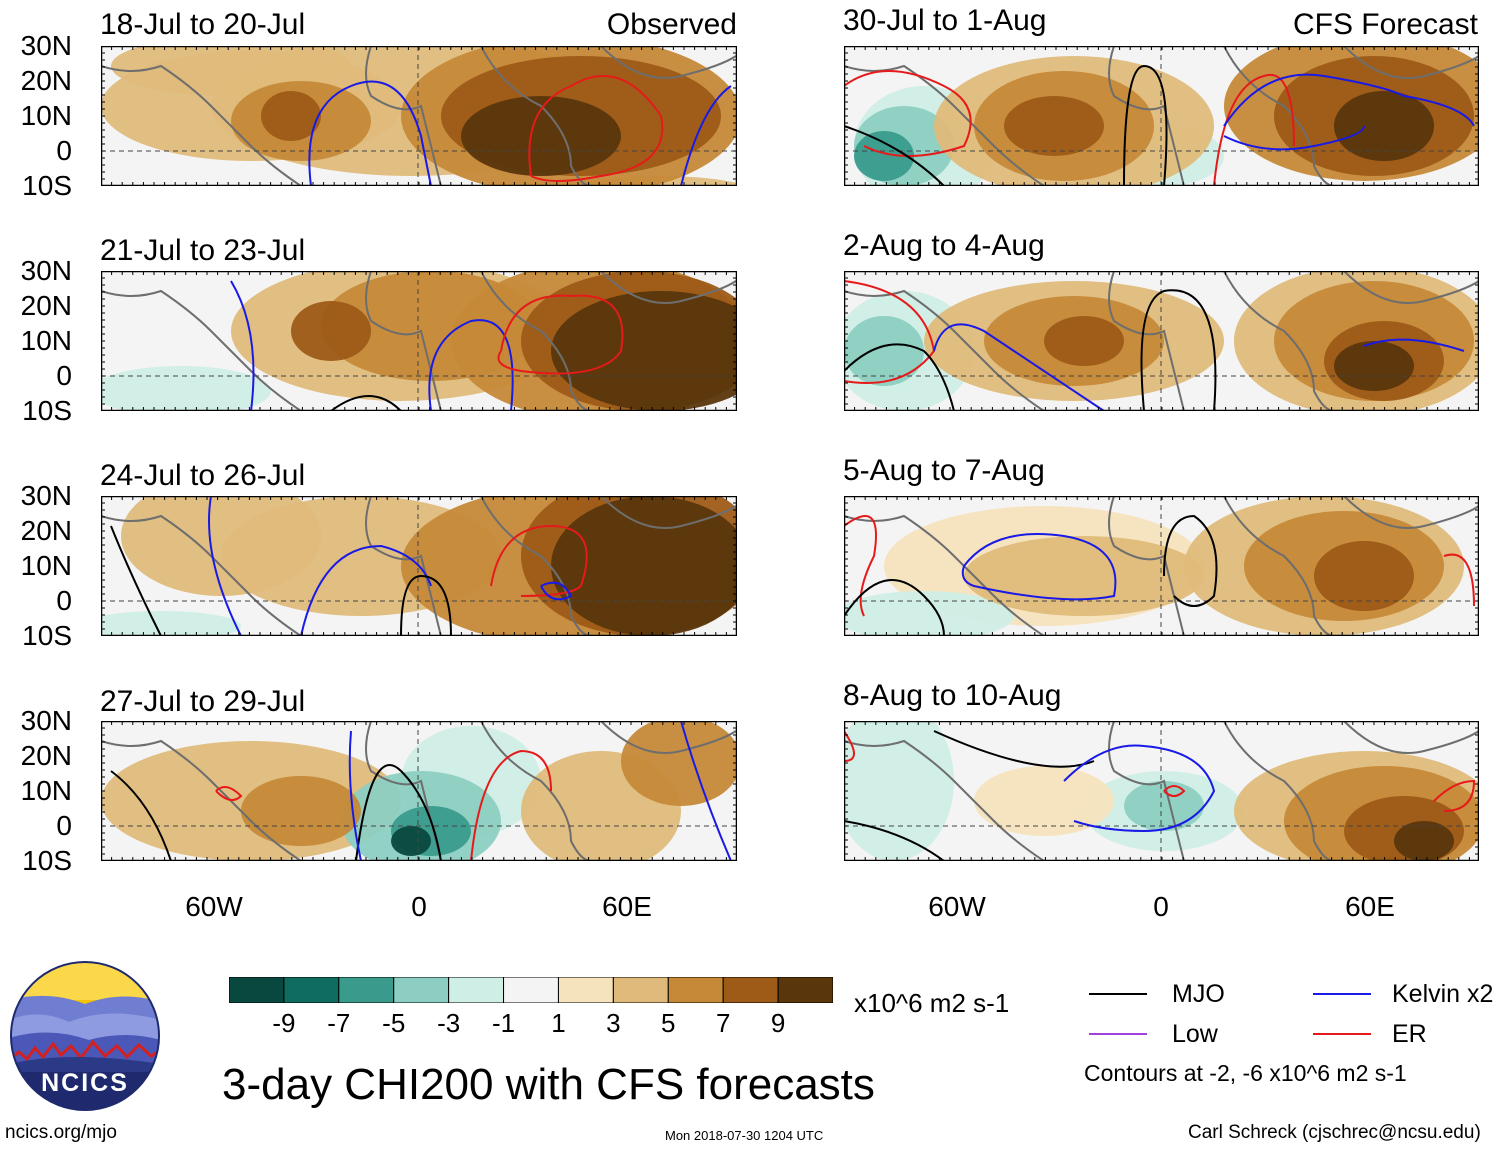  Describe the element at coordinates (558, 1023) in the screenshot. I see `colorbar-tick-label: 1` at that location.